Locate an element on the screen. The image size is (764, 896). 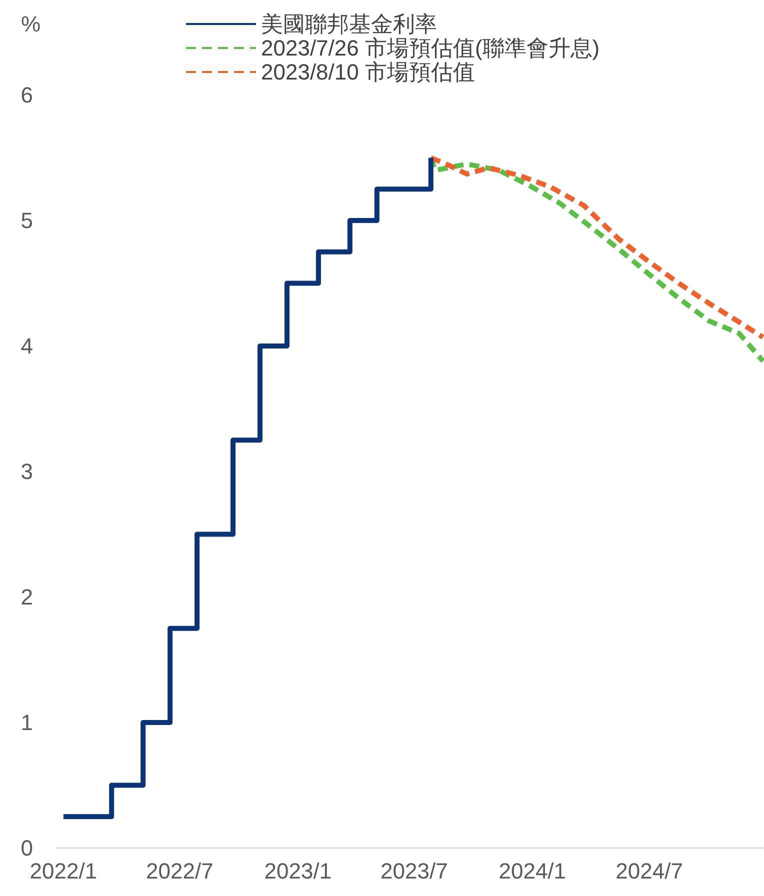
x-tick-label: 2022/1 is located at coordinates (64, 871).